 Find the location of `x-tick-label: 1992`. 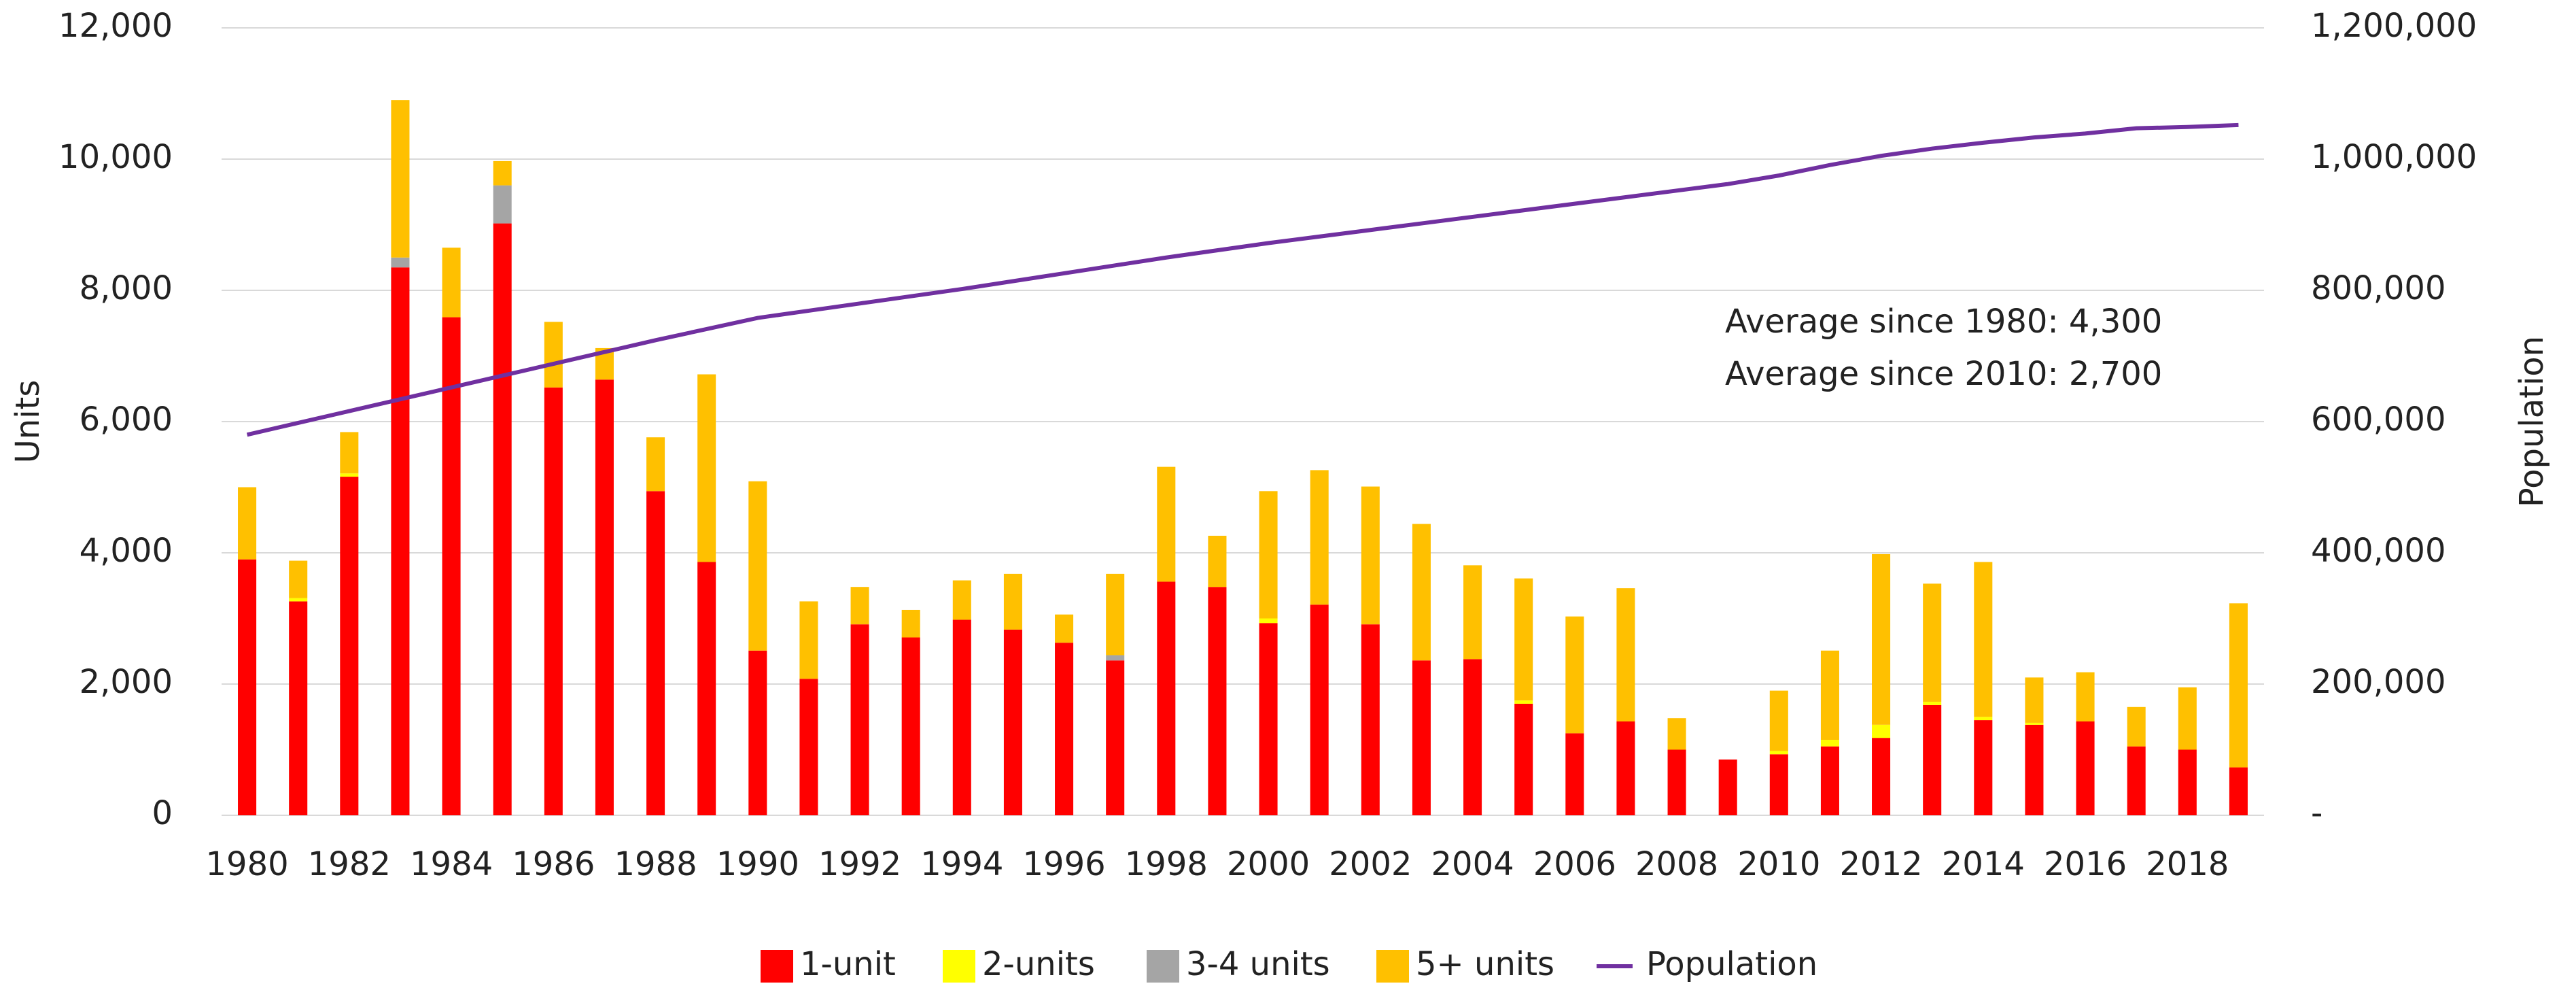

x-tick-label: 1992 is located at coordinates (859, 864).